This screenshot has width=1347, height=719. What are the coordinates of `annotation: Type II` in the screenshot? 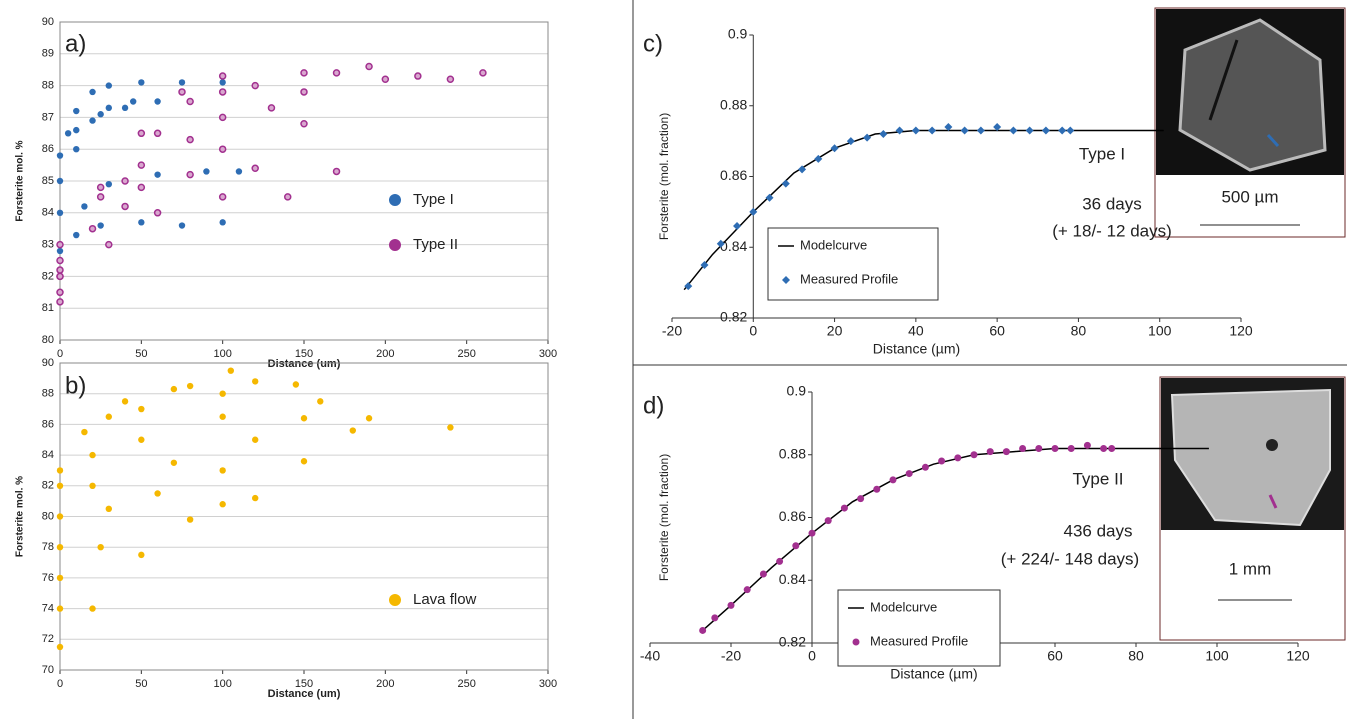 It's located at (1097, 478).